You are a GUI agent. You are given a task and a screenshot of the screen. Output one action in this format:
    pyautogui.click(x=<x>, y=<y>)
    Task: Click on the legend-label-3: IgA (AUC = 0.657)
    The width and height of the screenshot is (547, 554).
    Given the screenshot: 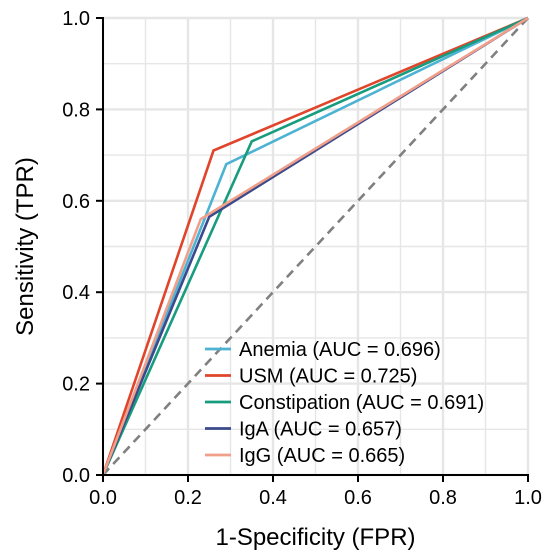 What is the action you would take?
    pyautogui.click(x=320, y=430)
    